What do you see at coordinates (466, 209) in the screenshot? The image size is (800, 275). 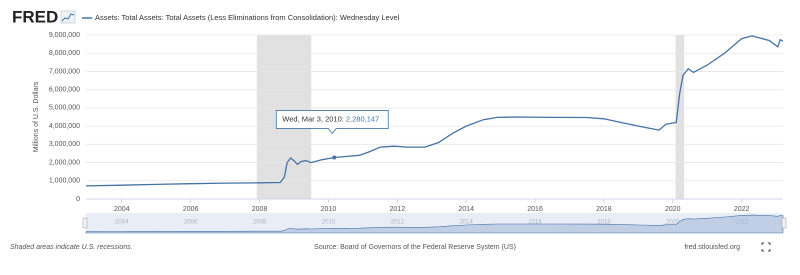 I see `x-tick-label: 2014` at bounding box center [466, 209].